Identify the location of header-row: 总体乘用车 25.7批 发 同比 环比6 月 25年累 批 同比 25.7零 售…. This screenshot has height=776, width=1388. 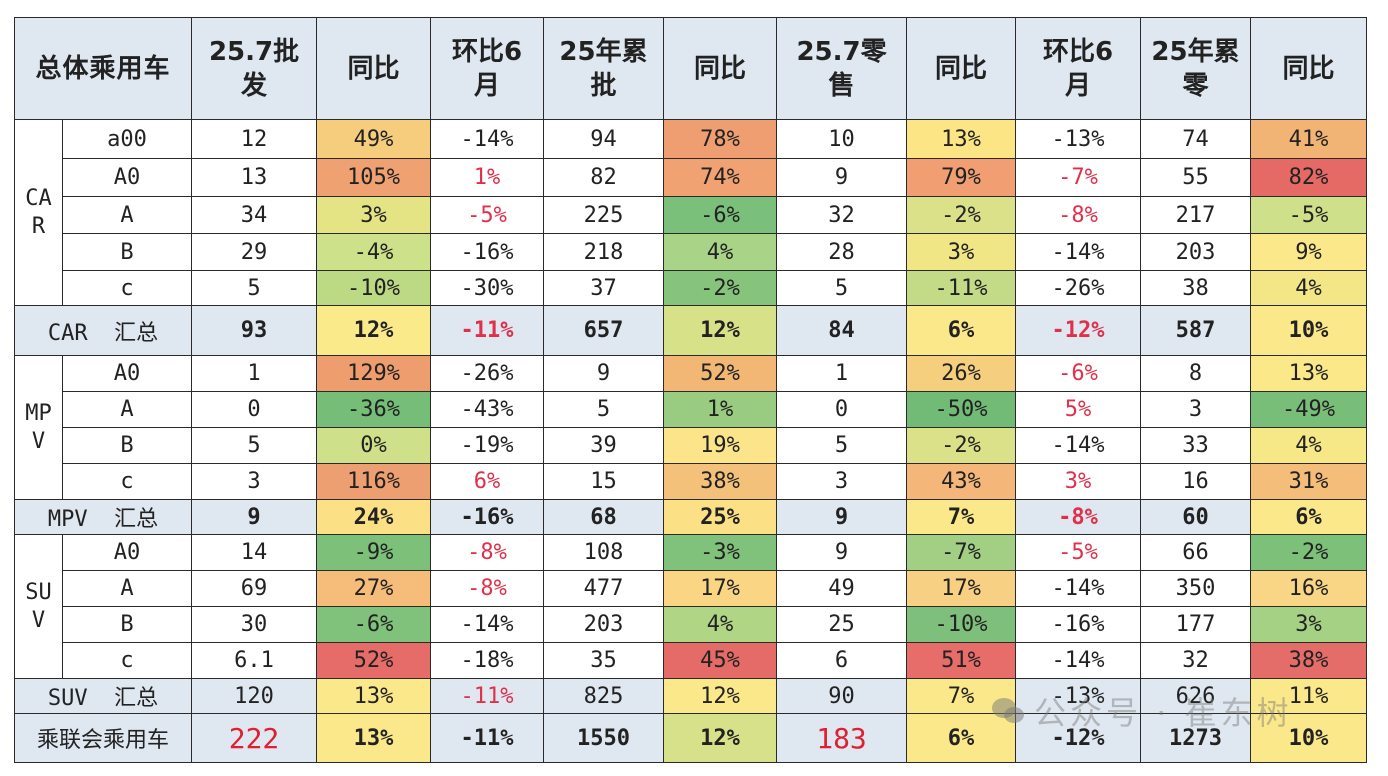
(690, 68).